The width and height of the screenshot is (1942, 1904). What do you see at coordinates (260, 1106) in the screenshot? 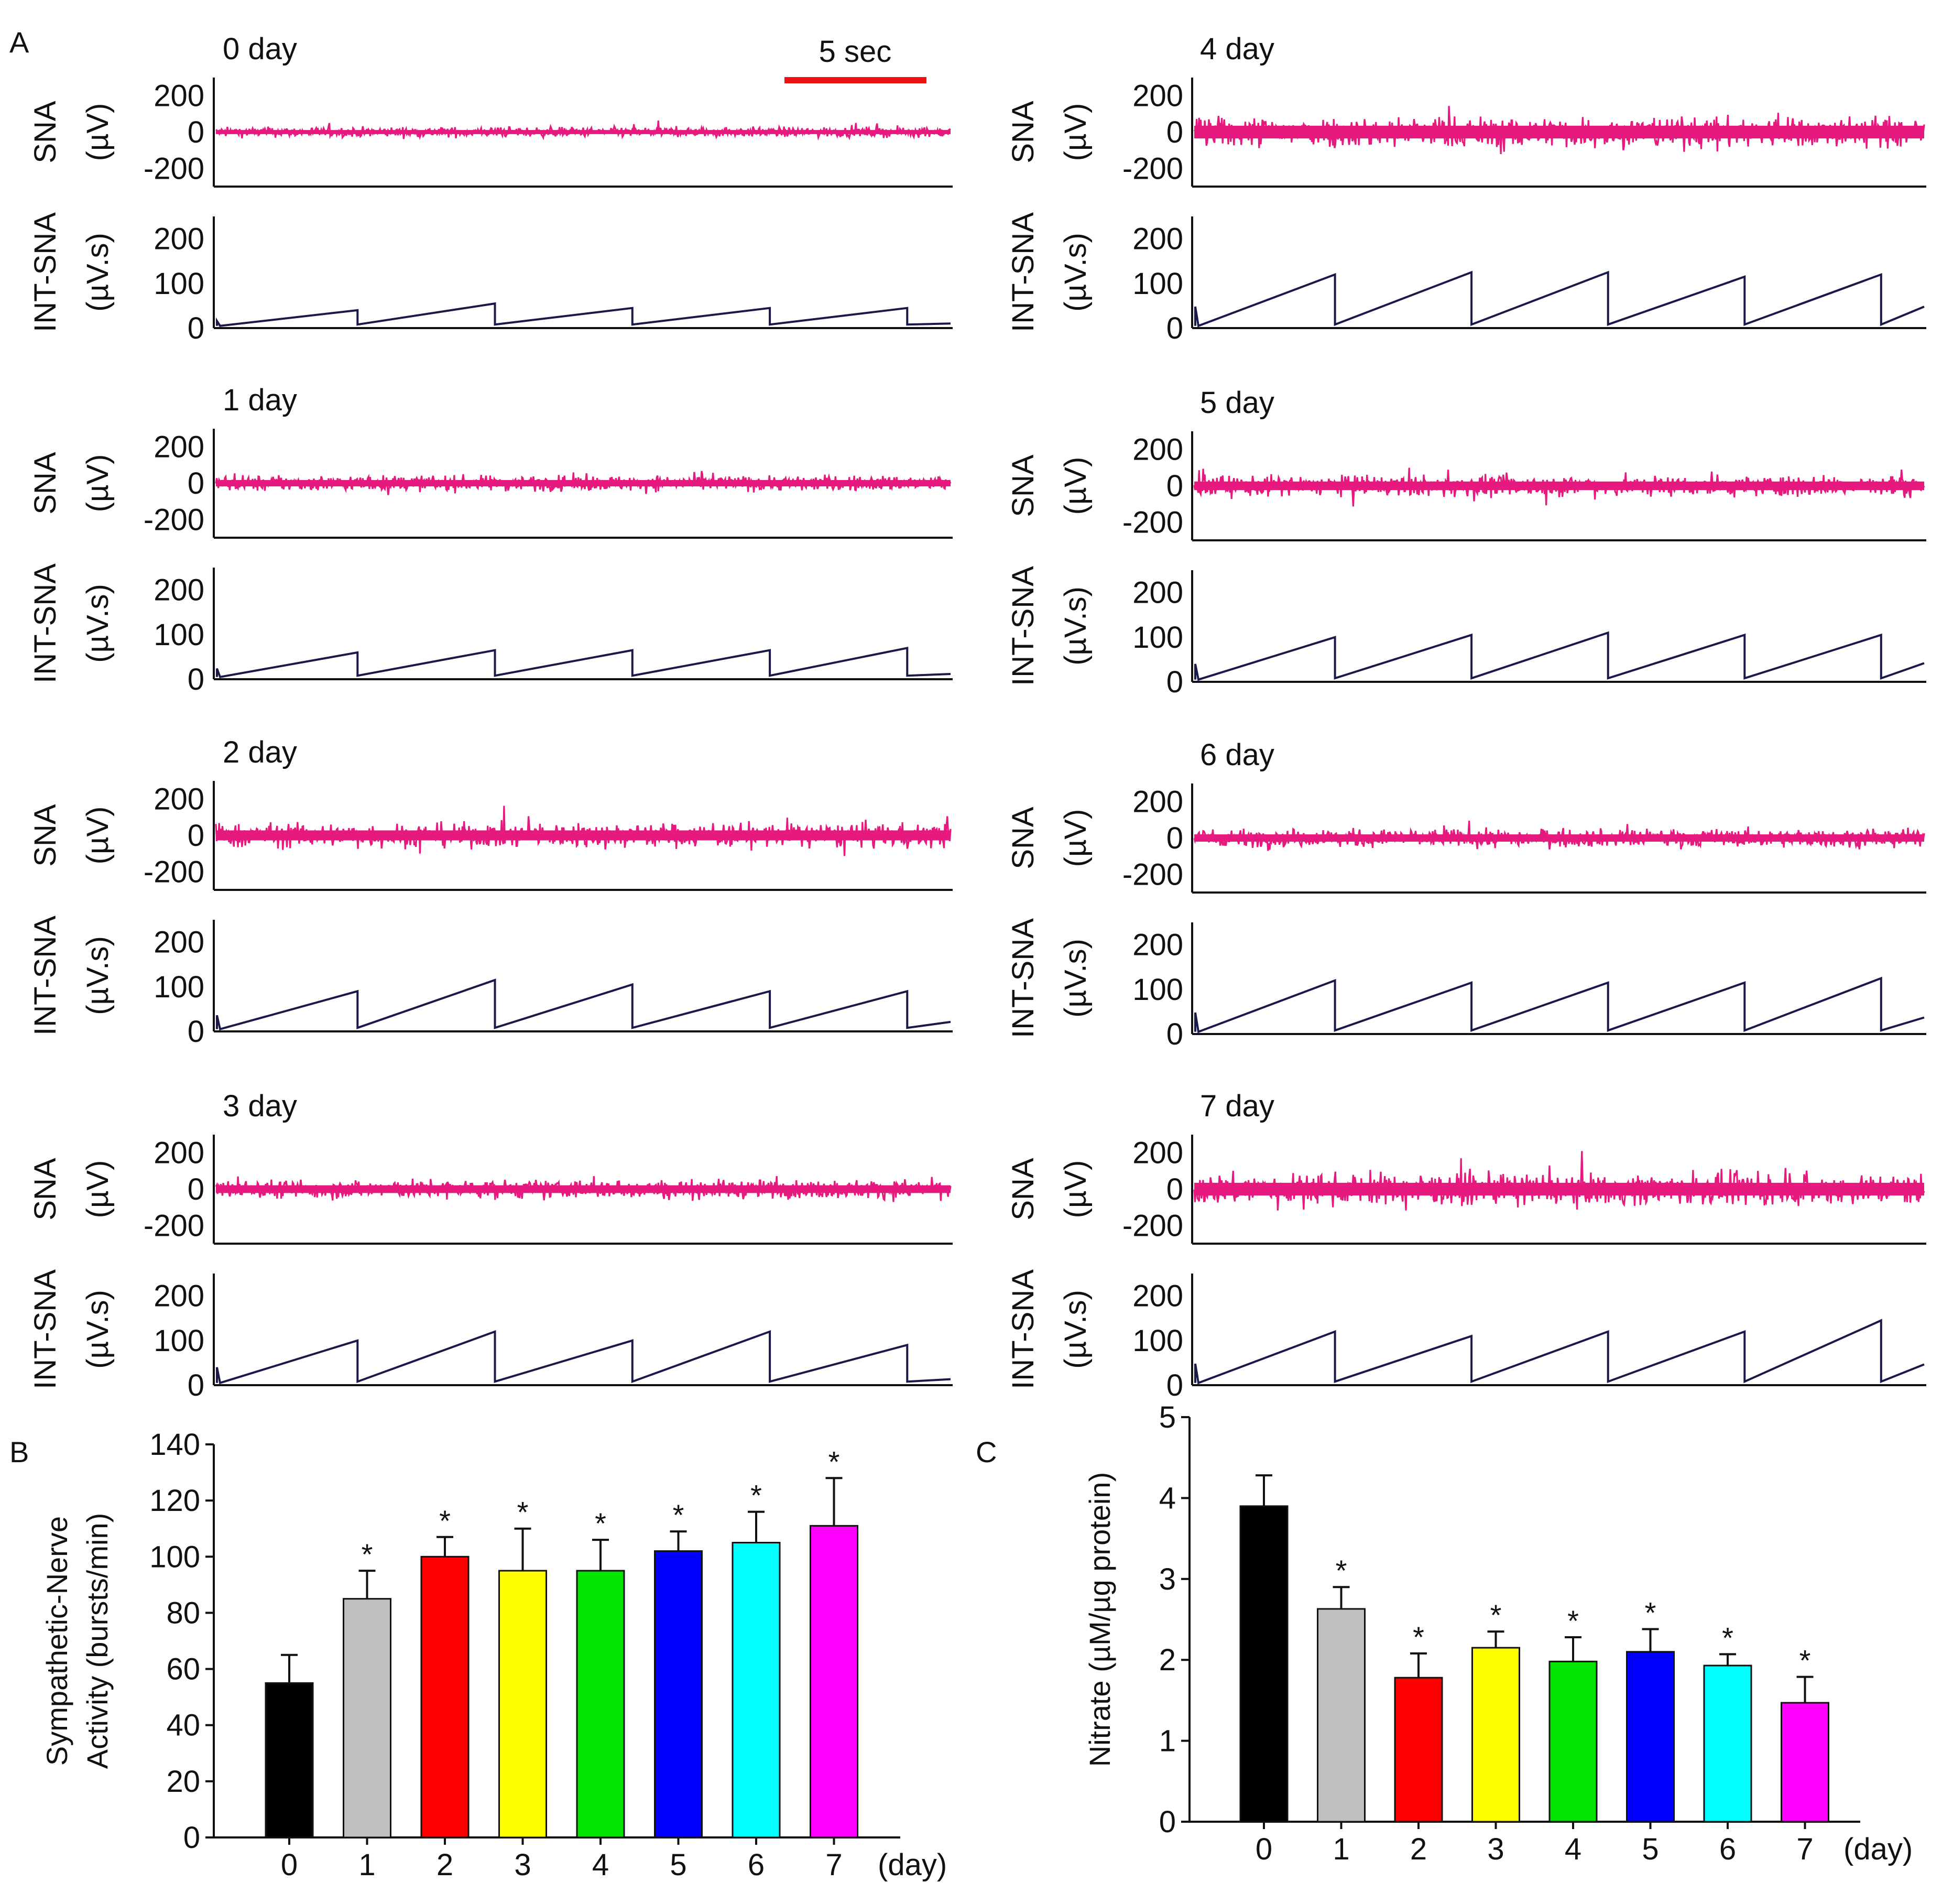
I see `day-label: 3 day` at bounding box center [260, 1106].